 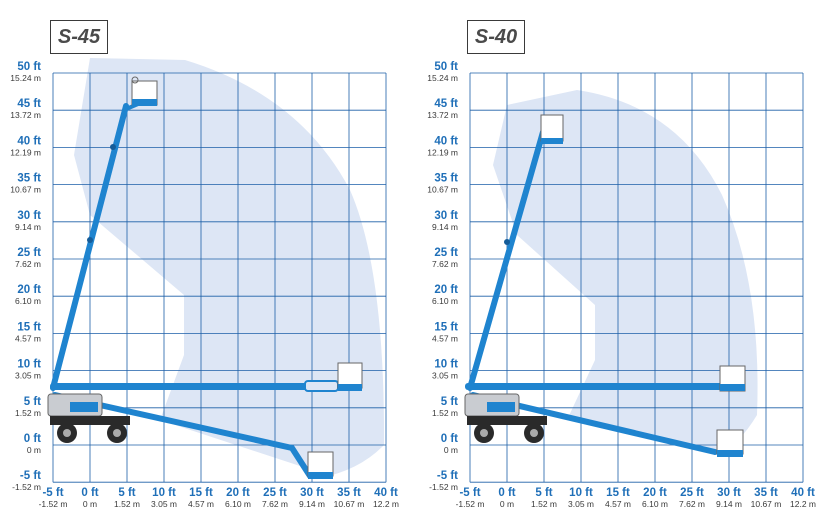 What do you see at coordinates (28, 227) in the screenshot?
I see `y-tick-m: 9.14 m` at bounding box center [28, 227].